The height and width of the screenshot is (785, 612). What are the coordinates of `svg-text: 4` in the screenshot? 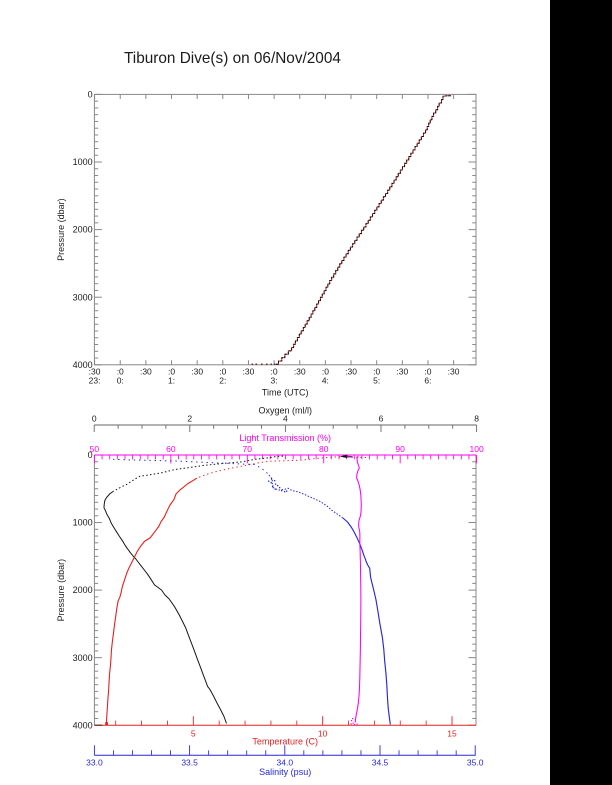 It's located at (285, 418).